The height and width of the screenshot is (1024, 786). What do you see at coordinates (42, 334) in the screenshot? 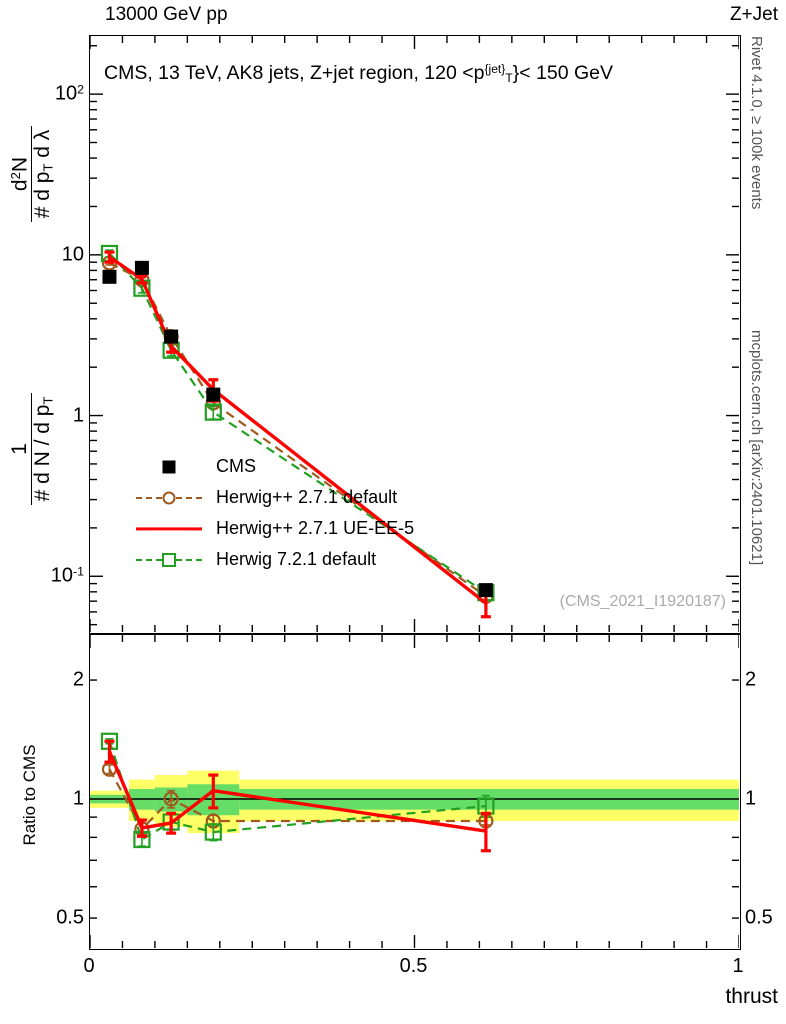
I see `main-y-tick-labels: 10² 10 1 10⁻¹` at bounding box center [42, 334].